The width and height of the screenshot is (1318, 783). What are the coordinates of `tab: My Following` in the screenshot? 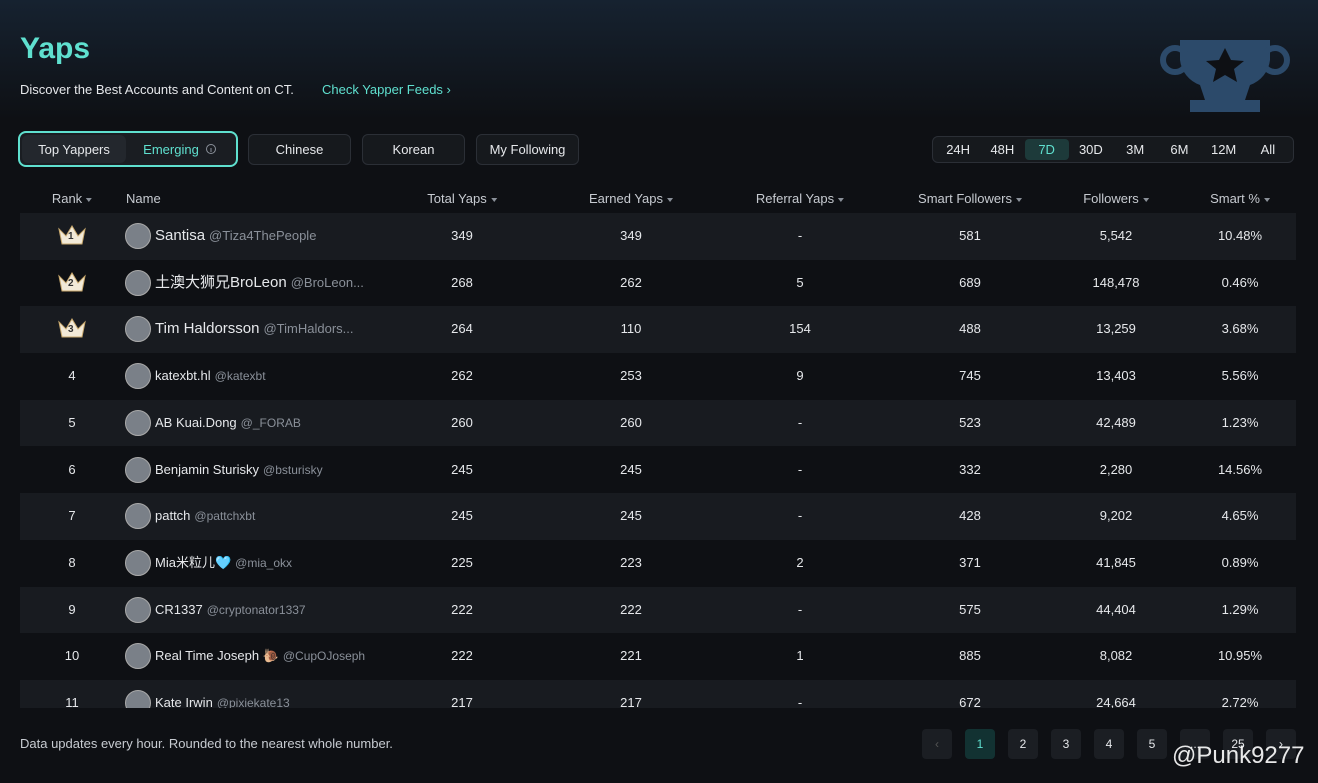 It's located at (527, 149).